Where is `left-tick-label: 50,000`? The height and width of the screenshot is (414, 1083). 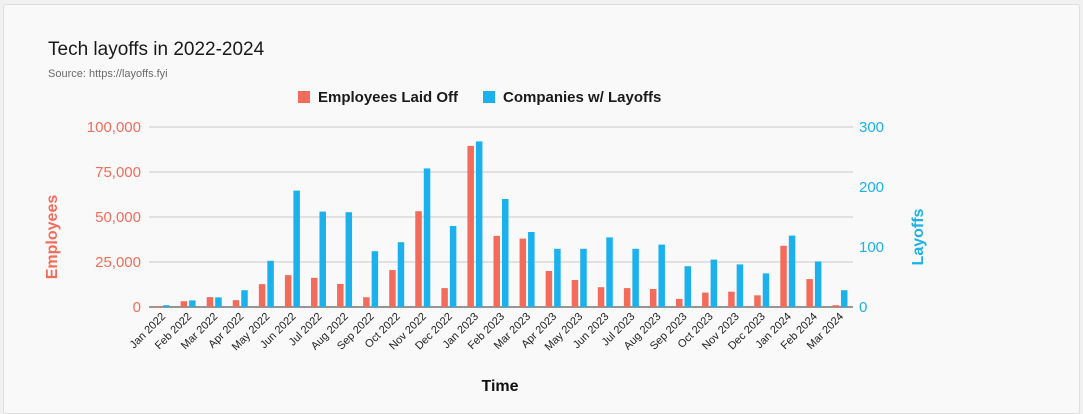 left-tick-label: 50,000 is located at coordinates (118, 217).